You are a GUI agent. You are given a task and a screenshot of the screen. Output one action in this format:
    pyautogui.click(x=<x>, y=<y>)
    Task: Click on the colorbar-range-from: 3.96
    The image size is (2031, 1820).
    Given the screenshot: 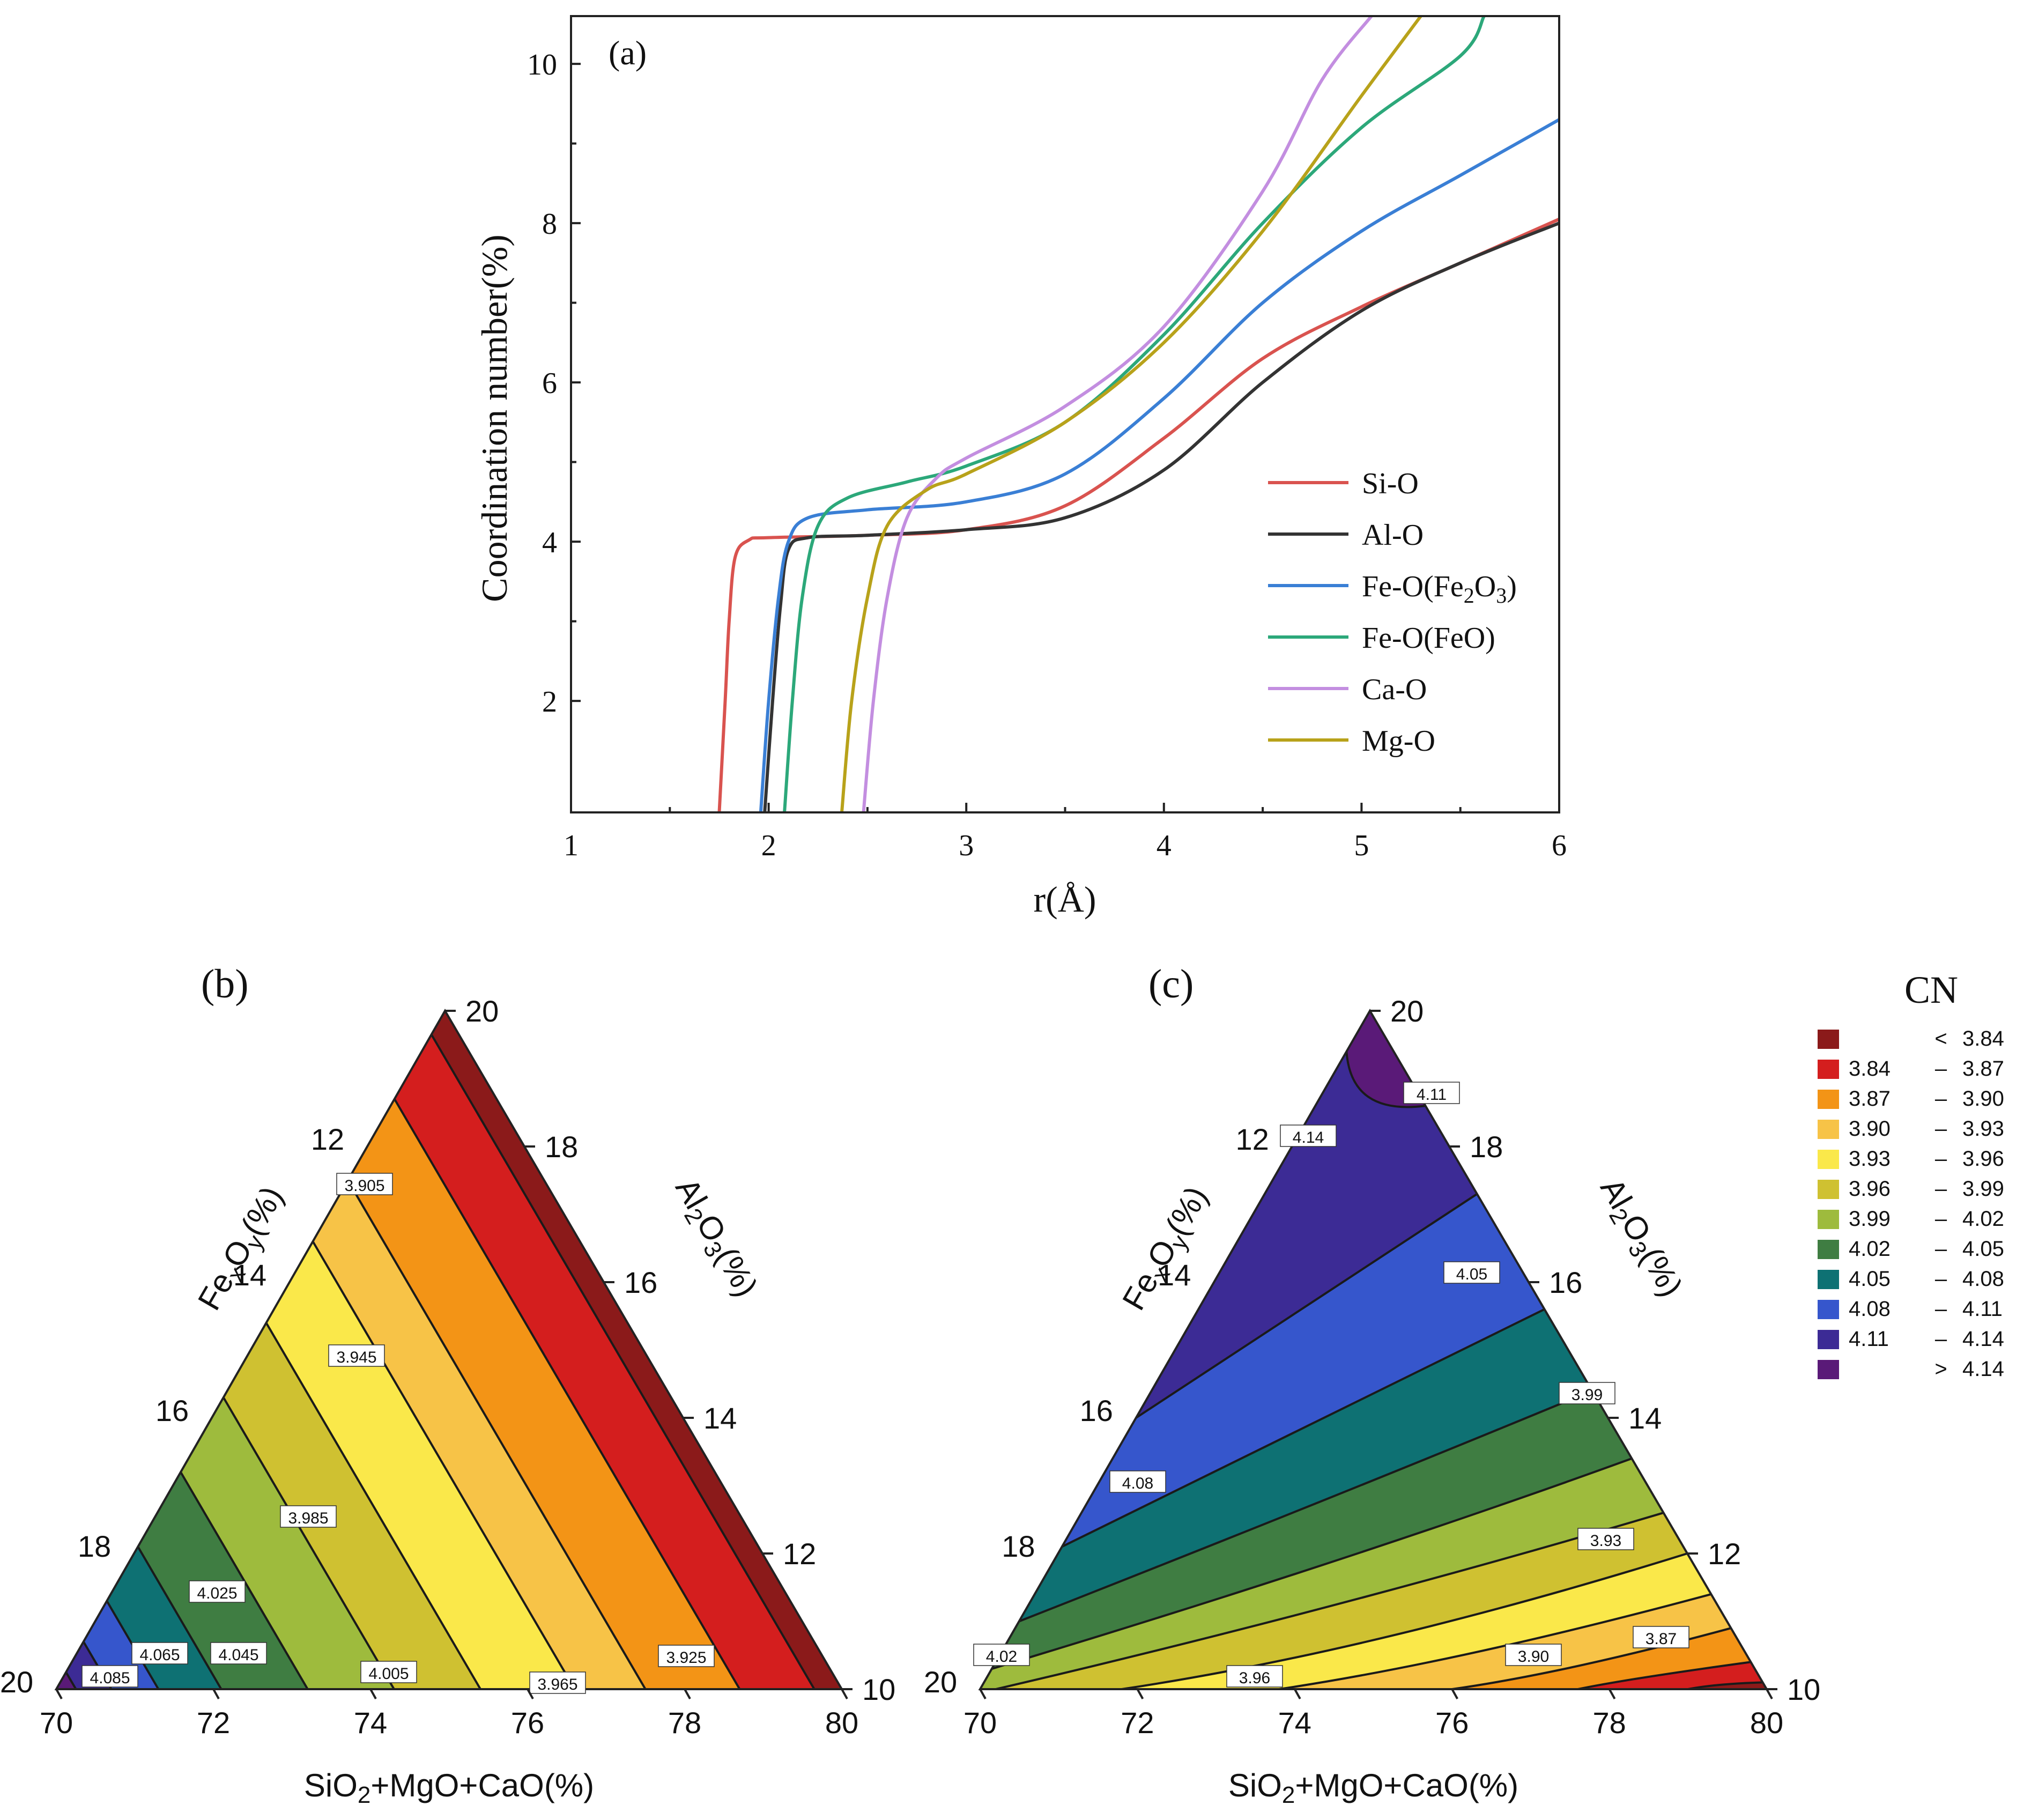 What is the action you would take?
    pyautogui.click(x=1870, y=1189)
    